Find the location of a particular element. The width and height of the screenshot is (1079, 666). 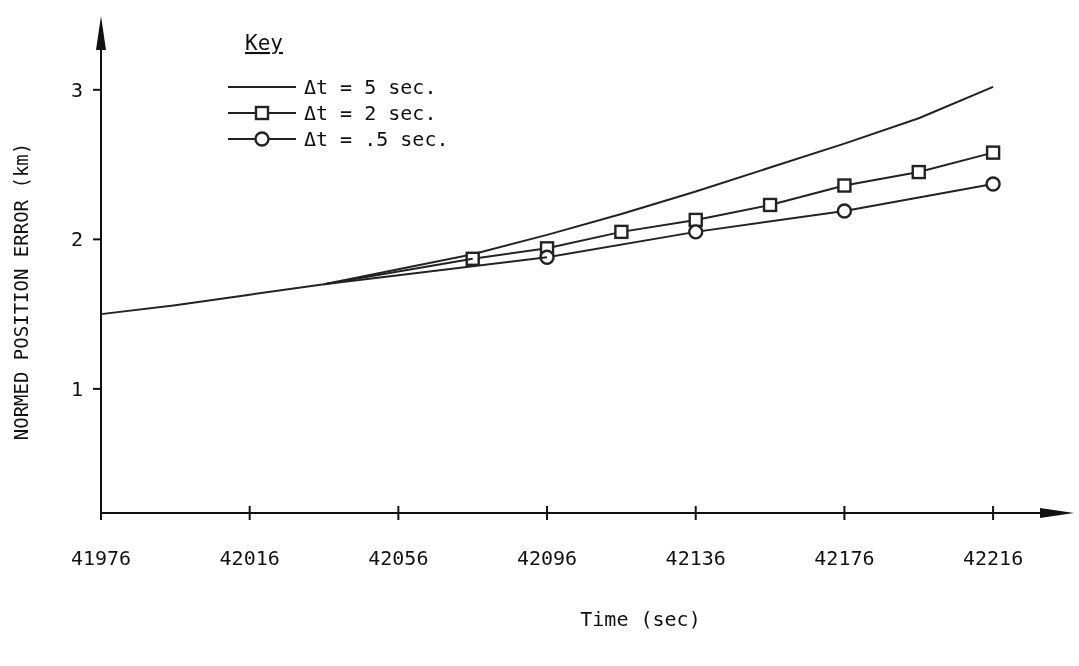

y-axis-title: NORMED POSITION ERROR (km) is located at coordinates (21, 291).